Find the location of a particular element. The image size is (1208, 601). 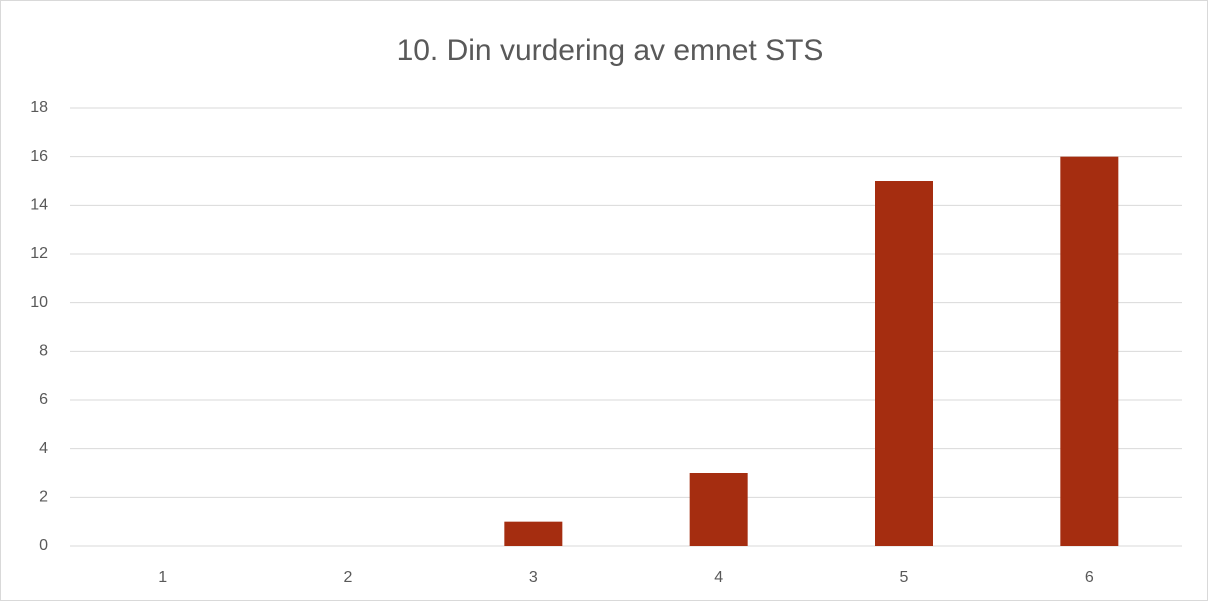

x-tick-label: 6 is located at coordinates (1089, 577).